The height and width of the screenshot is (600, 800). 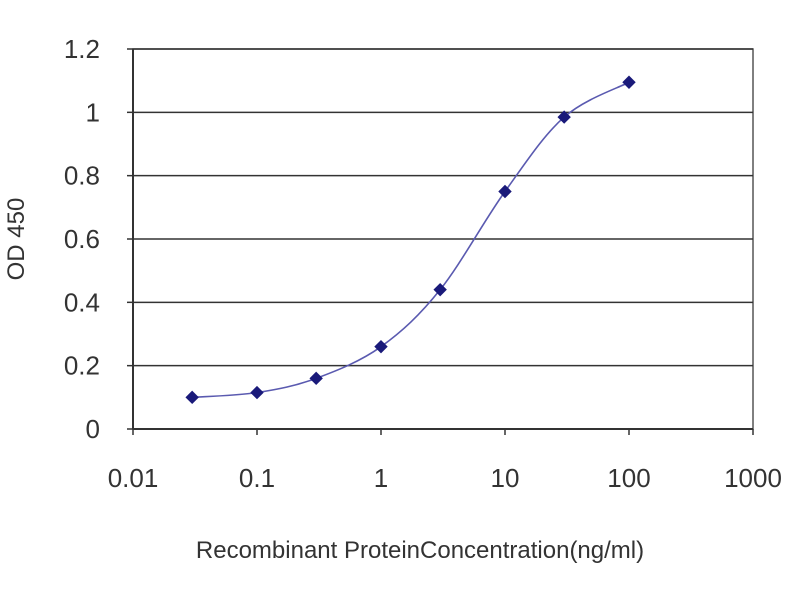 I want to click on x-tick-labels: 0.01 0.1 1 10 100 1000, so click(x=445, y=478).